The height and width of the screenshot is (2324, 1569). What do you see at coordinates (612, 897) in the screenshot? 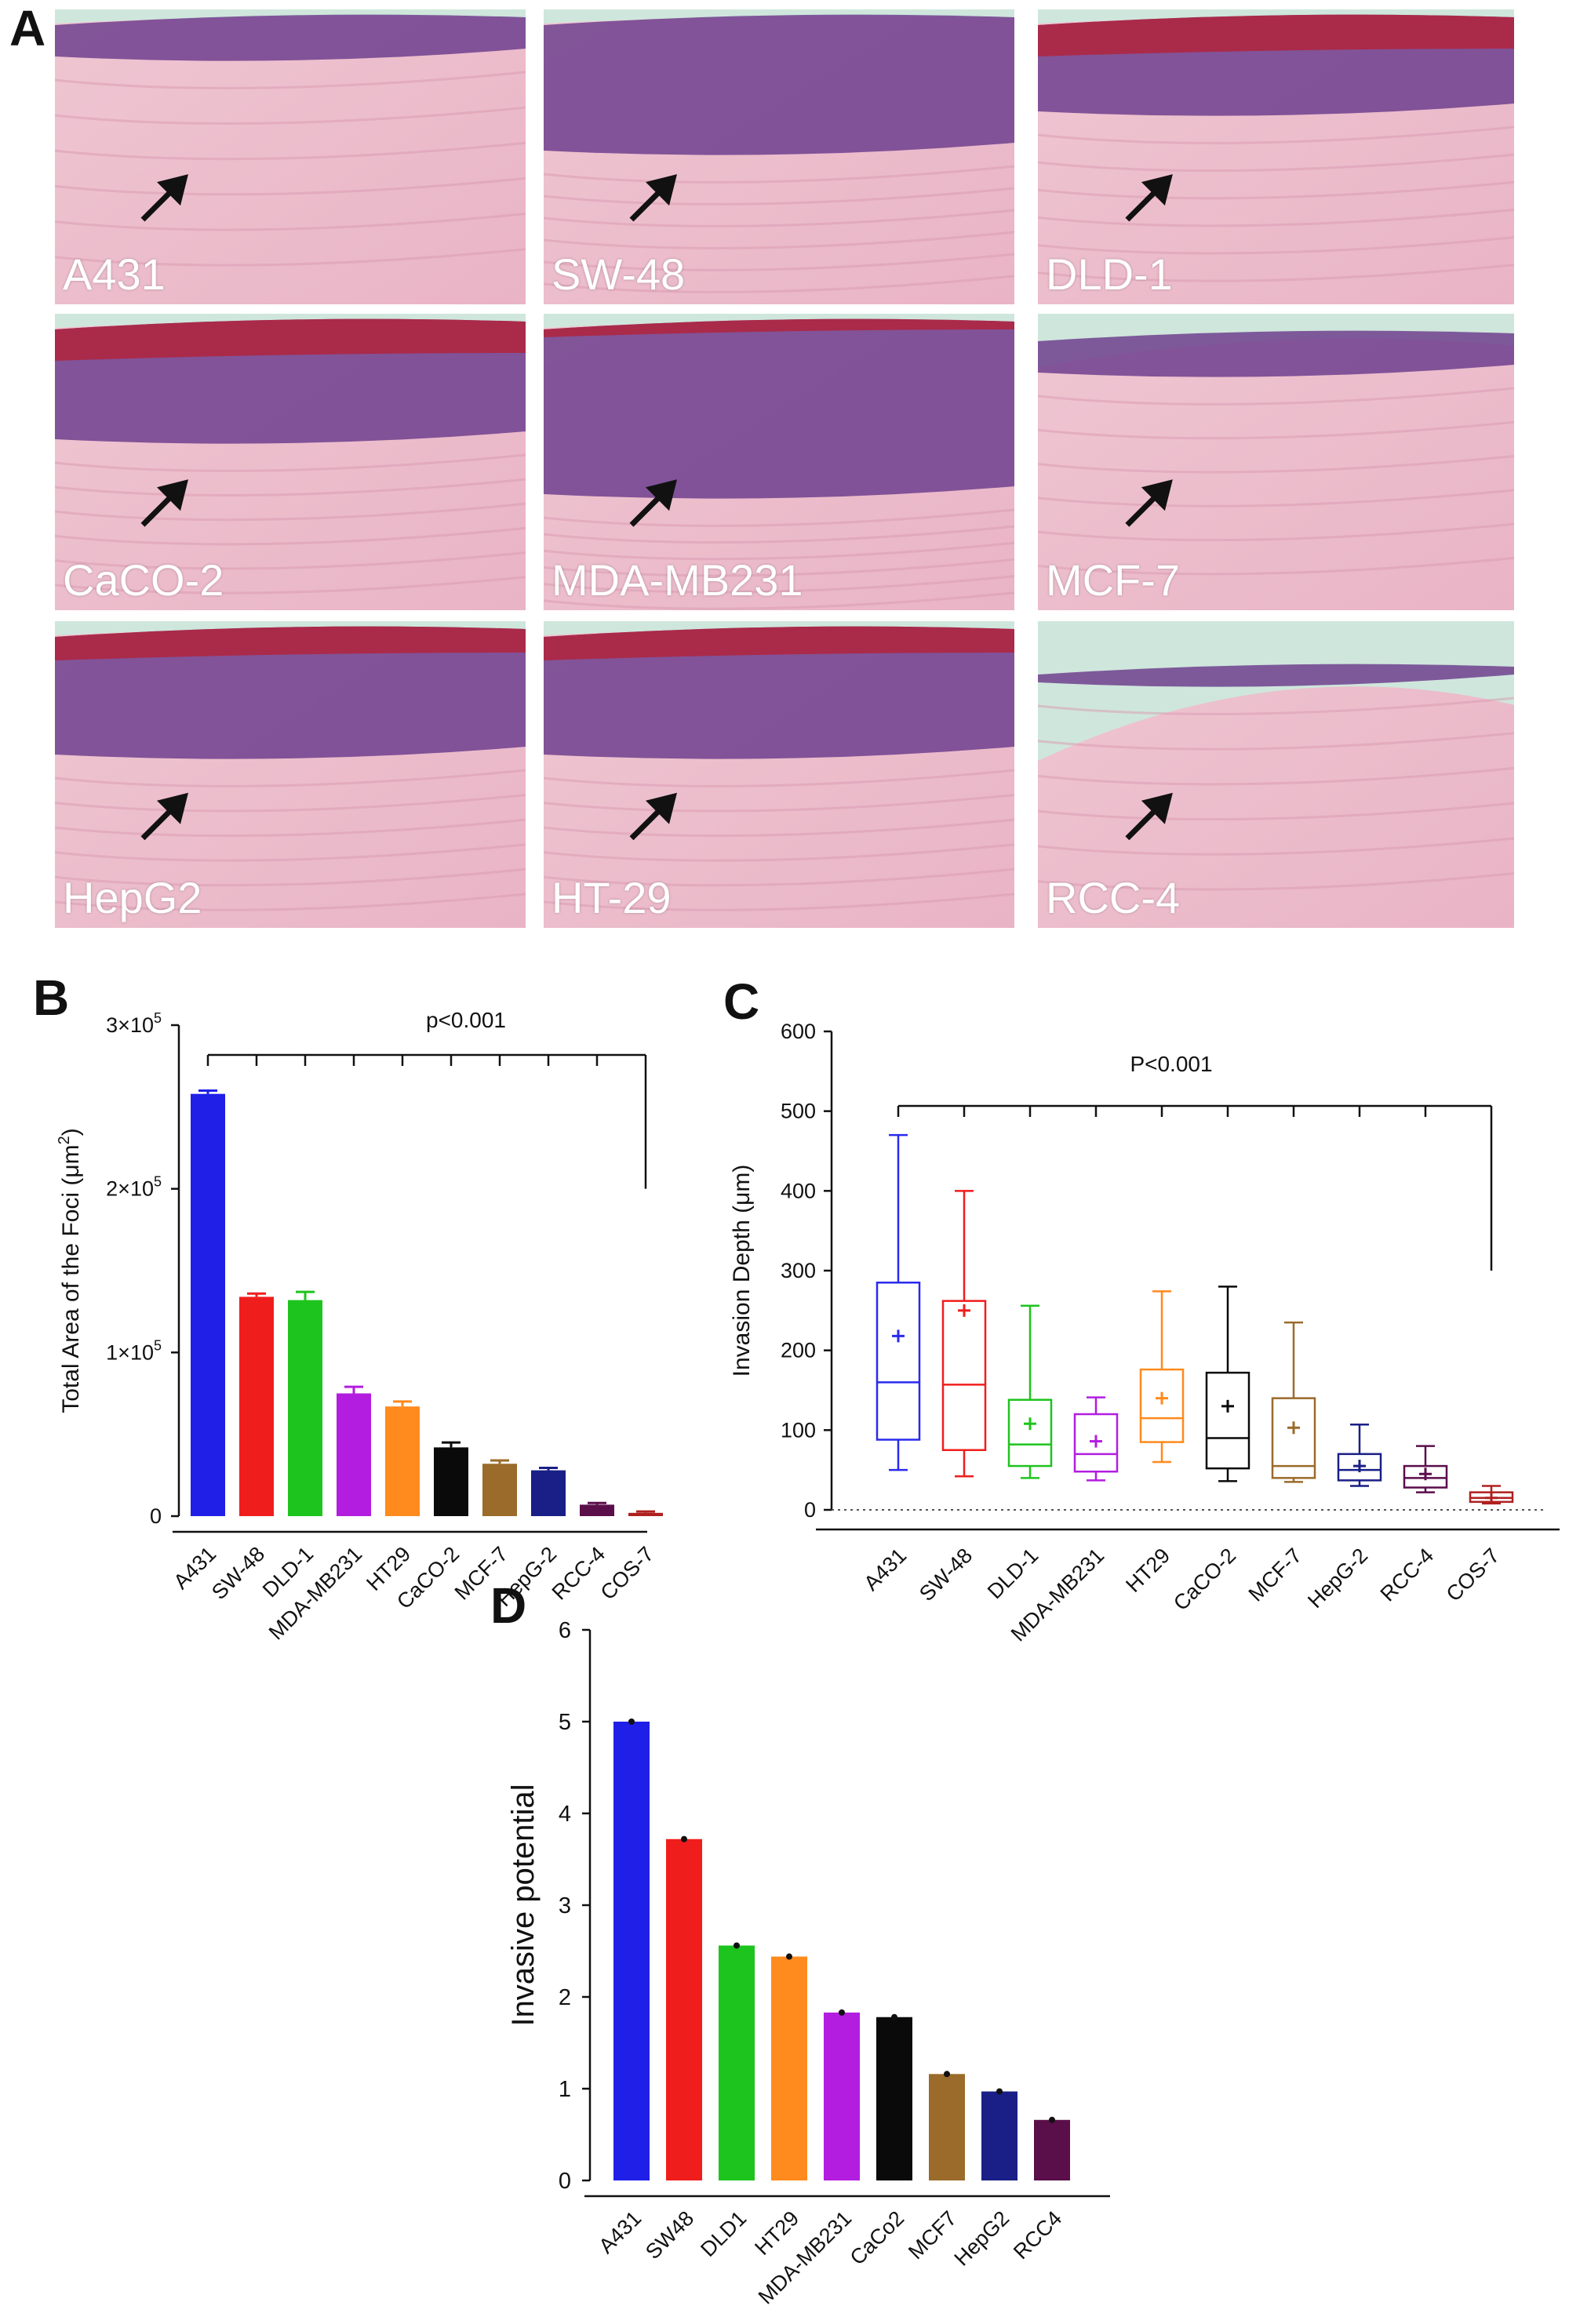
I see `micrograph-label: HT-29` at bounding box center [612, 897].